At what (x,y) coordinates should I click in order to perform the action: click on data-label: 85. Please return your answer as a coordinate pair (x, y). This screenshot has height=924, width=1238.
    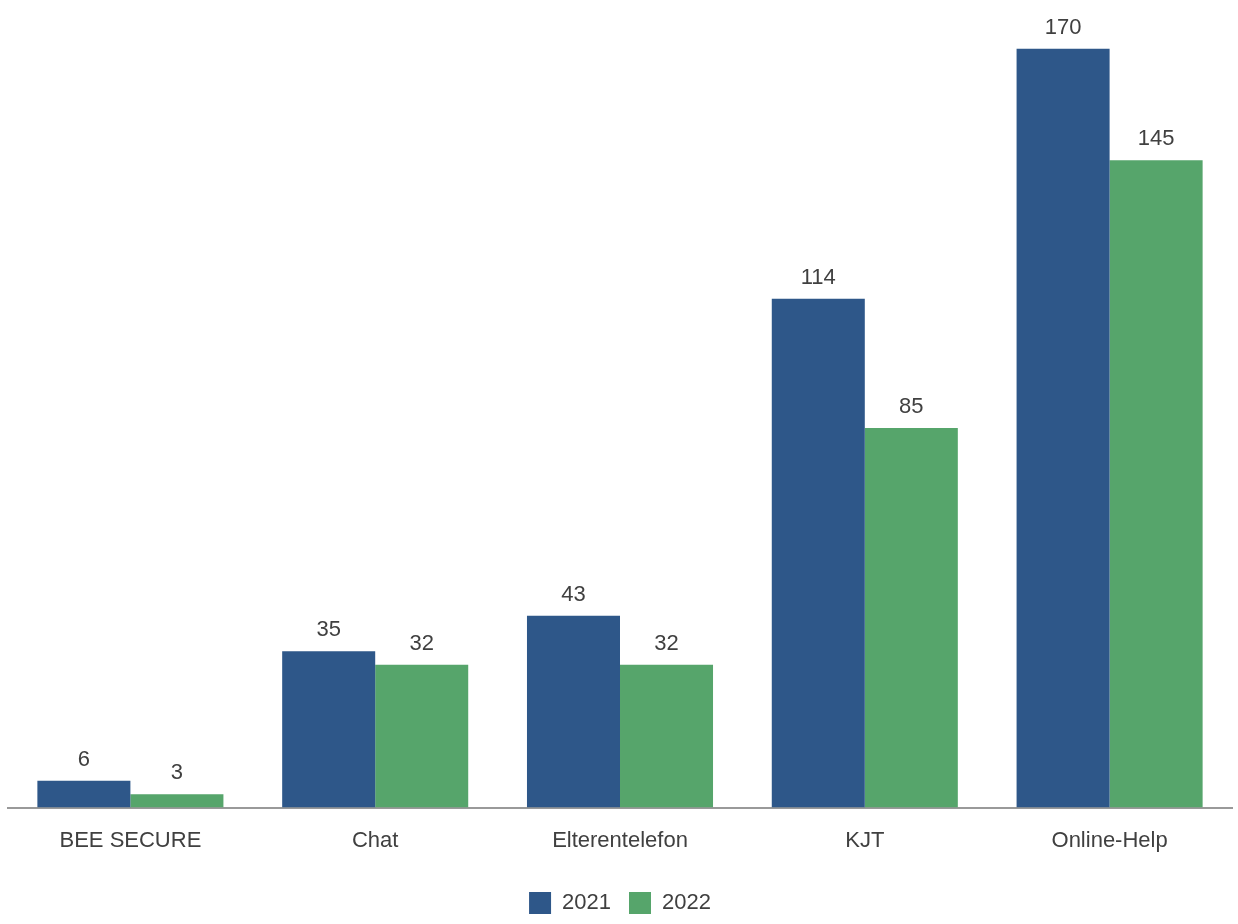
    Looking at the image, I should click on (911, 406).